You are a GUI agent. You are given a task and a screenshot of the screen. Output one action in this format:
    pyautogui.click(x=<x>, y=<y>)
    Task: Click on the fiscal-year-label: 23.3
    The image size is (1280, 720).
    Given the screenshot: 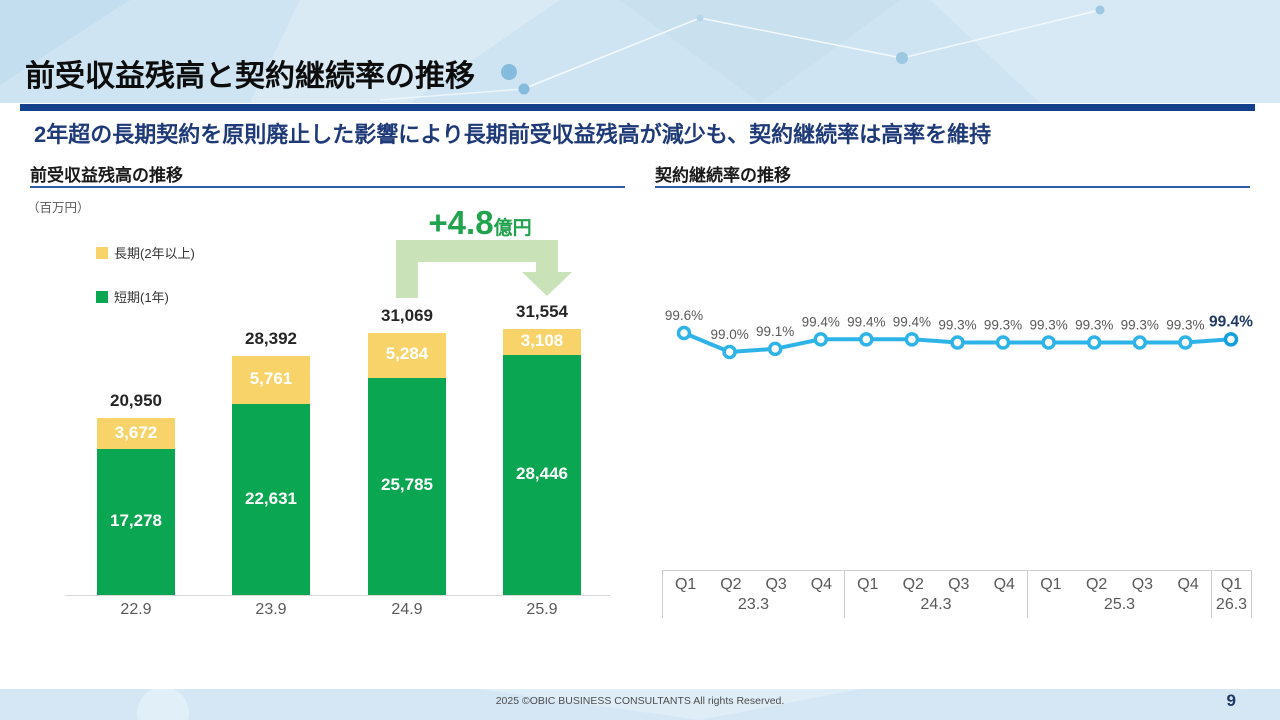 What is the action you would take?
    pyautogui.click(x=753, y=604)
    